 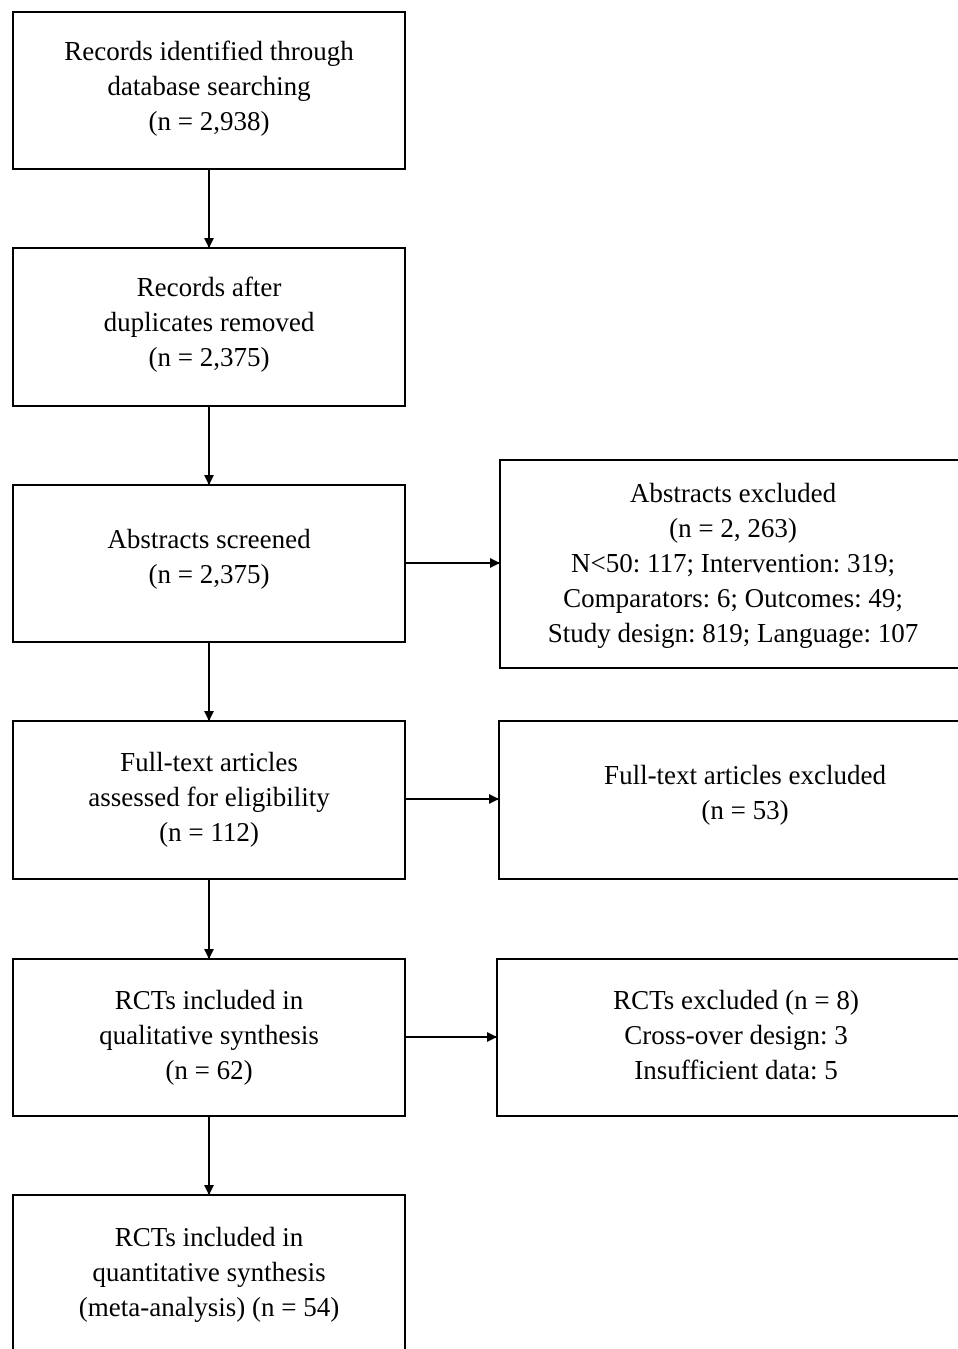 What do you see at coordinates (735, 1035) in the screenshot?
I see `box-text: Cross-over design: 3` at bounding box center [735, 1035].